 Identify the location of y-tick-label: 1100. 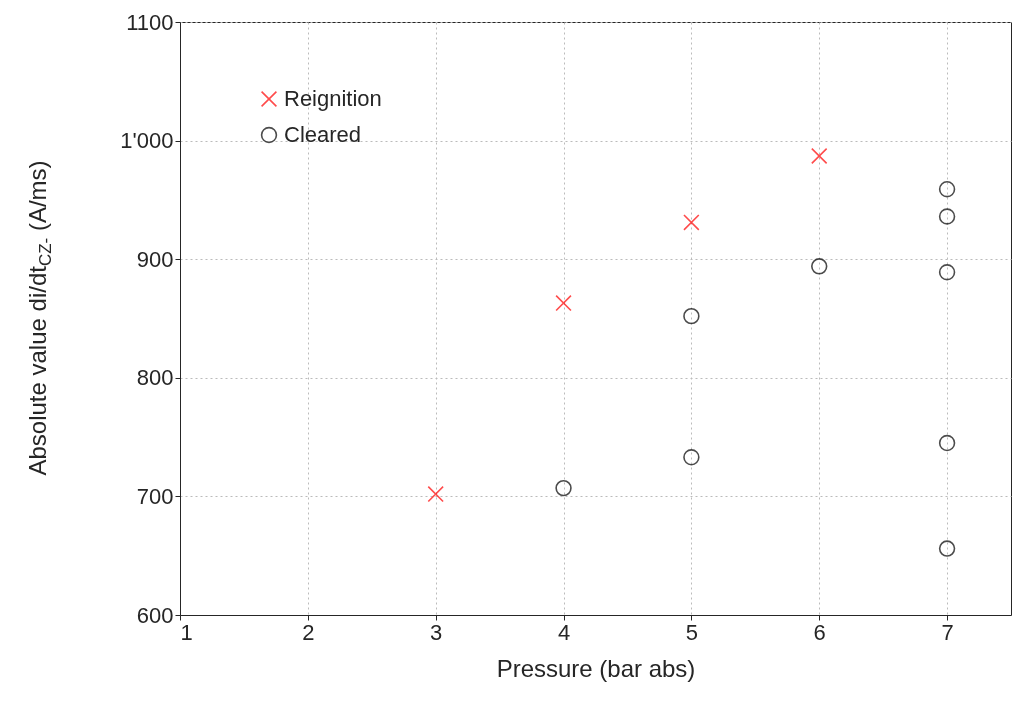
(150, 22).